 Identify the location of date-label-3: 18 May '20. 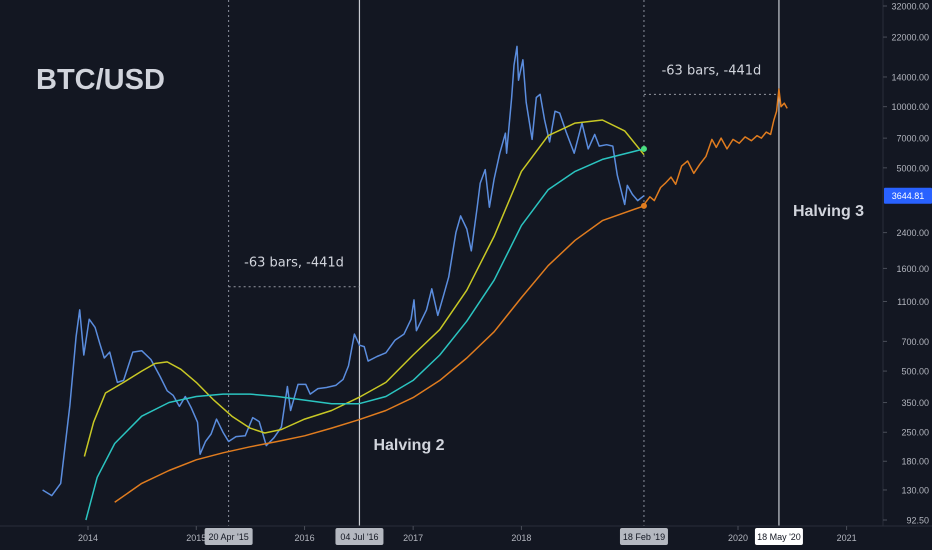
(779, 537).